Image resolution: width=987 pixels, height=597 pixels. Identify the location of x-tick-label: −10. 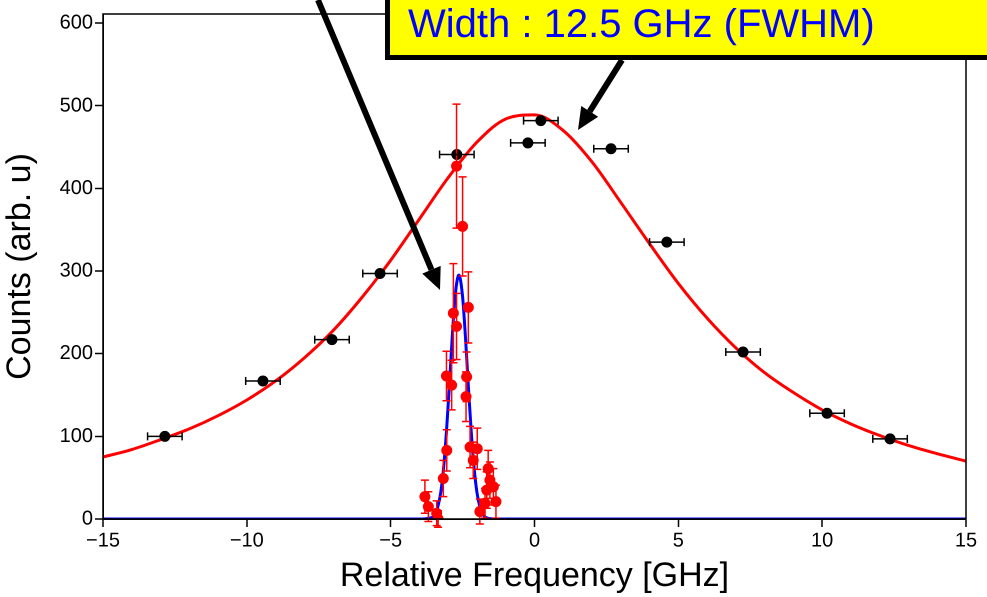
(247, 541).